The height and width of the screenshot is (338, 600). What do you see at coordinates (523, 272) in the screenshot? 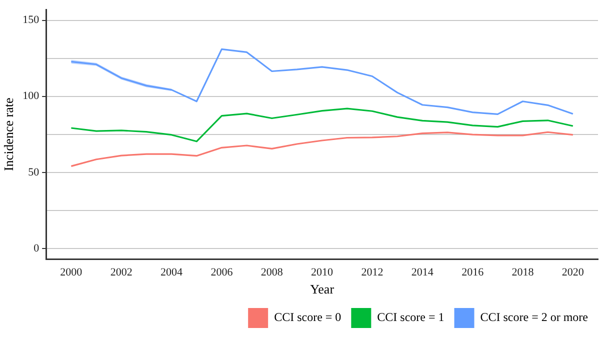
I see `x-tick-label: 2018` at bounding box center [523, 272].